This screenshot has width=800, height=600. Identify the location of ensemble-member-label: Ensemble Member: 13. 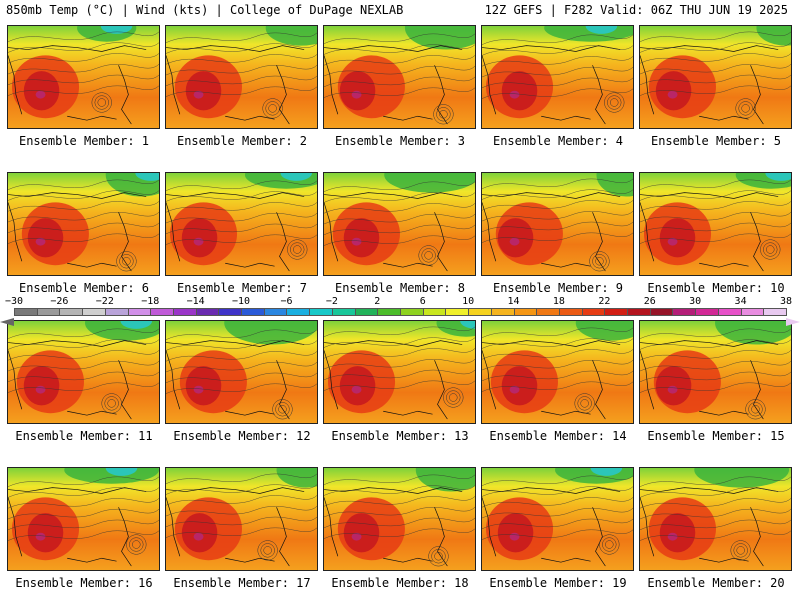
(400, 436).